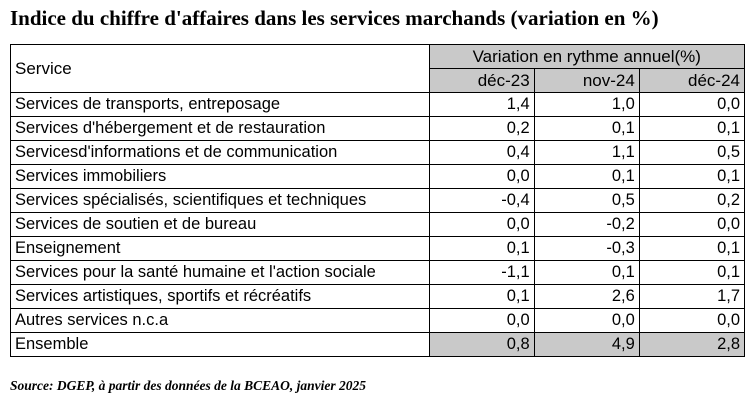  I want to click on total-value-dec-24: 2,8, so click(692, 344).